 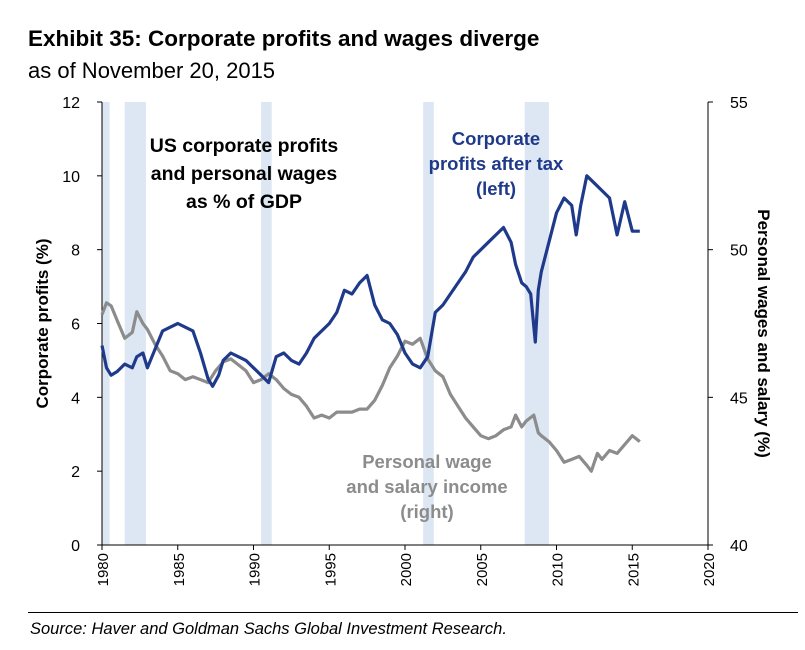 What do you see at coordinates (75, 472) in the screenshot?
I see `y-left-tick-label: 2` at bounding box center [75, 472].